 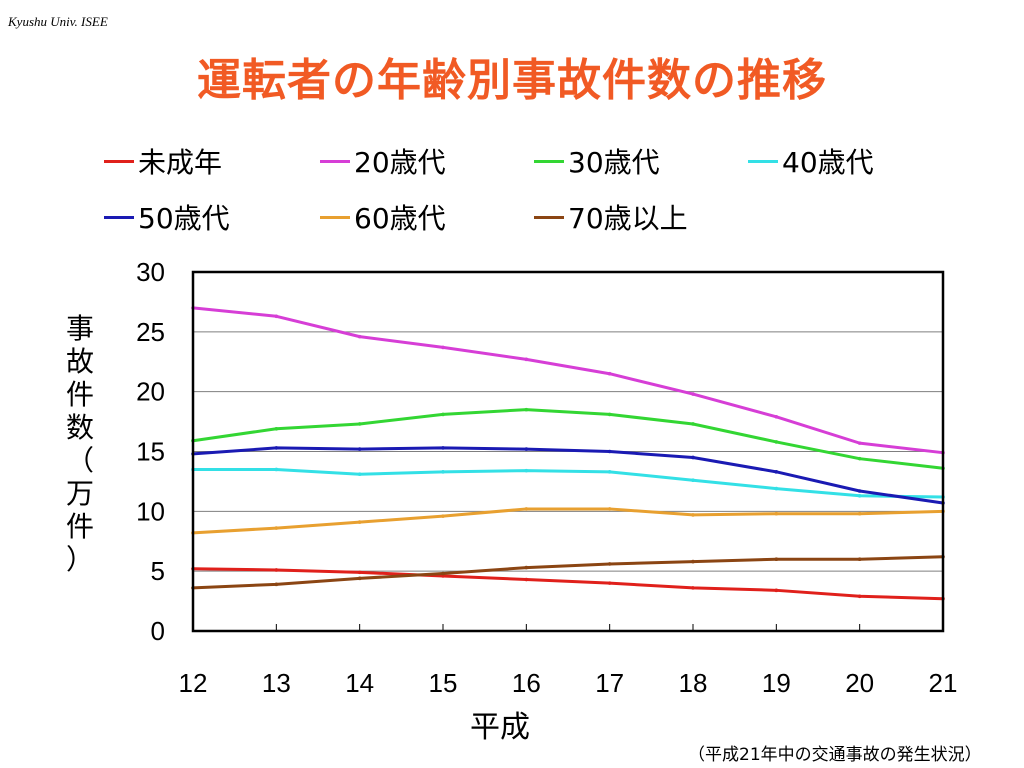 What do you see at coordinates (609, 683) in the screenshot?
I see `x-tick-label: 17` at bounding box center [609, 683].